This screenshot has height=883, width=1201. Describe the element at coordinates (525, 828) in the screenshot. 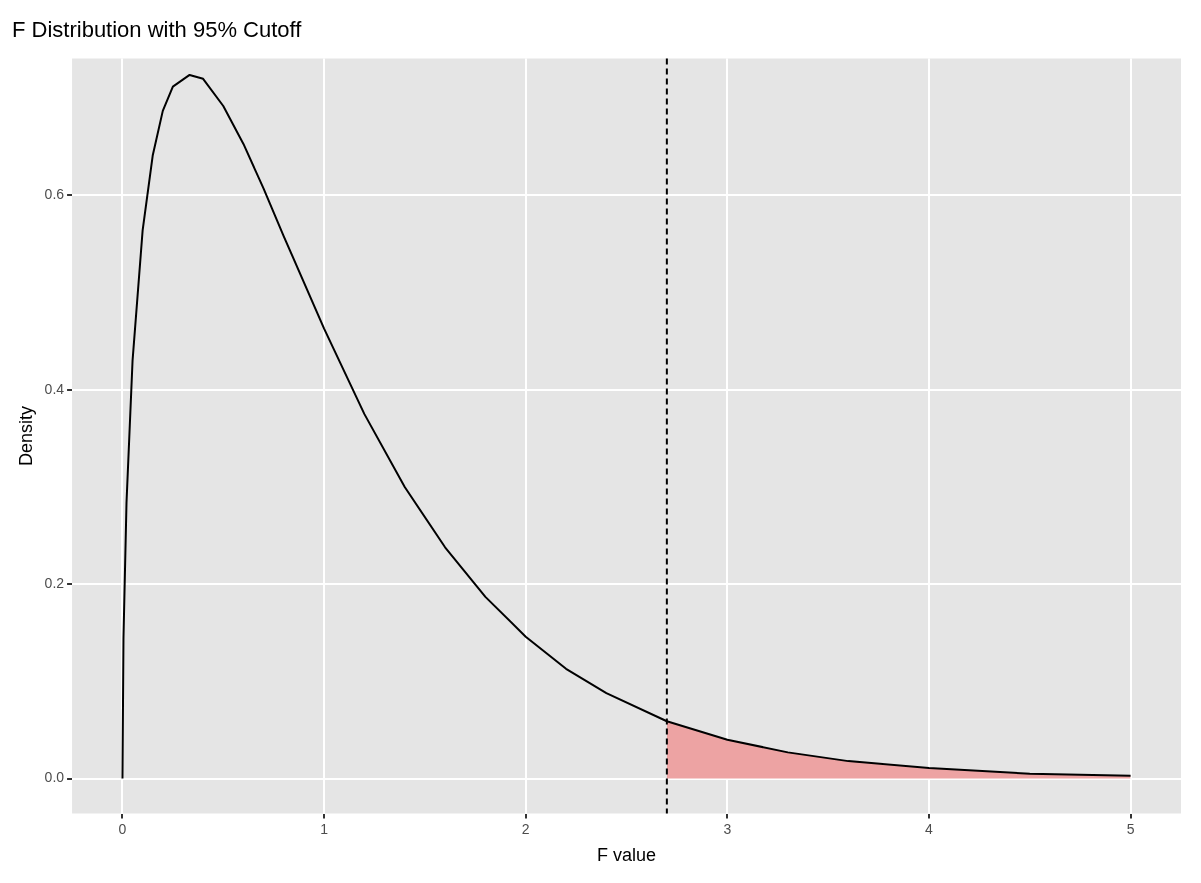

I see `x-tick-label: 2` at that location.